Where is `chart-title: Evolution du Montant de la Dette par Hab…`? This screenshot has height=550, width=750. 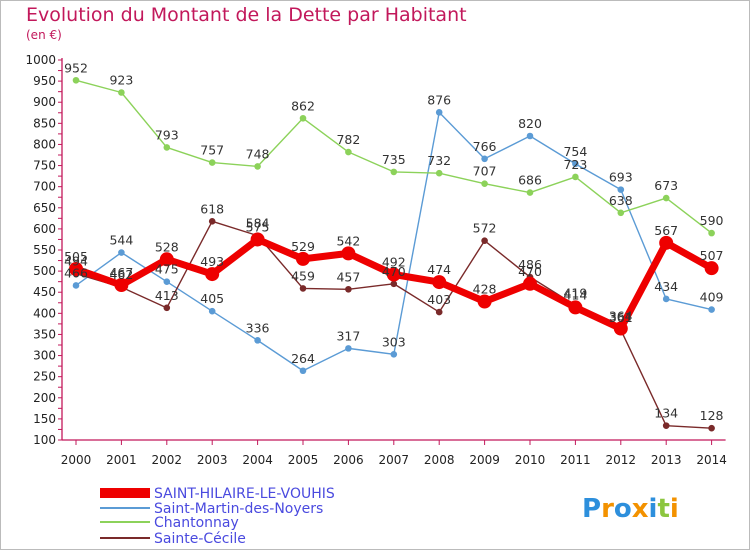
chart-title: Evolution du Montant de la Dette par Hab… is located at coordinates (246, 15).